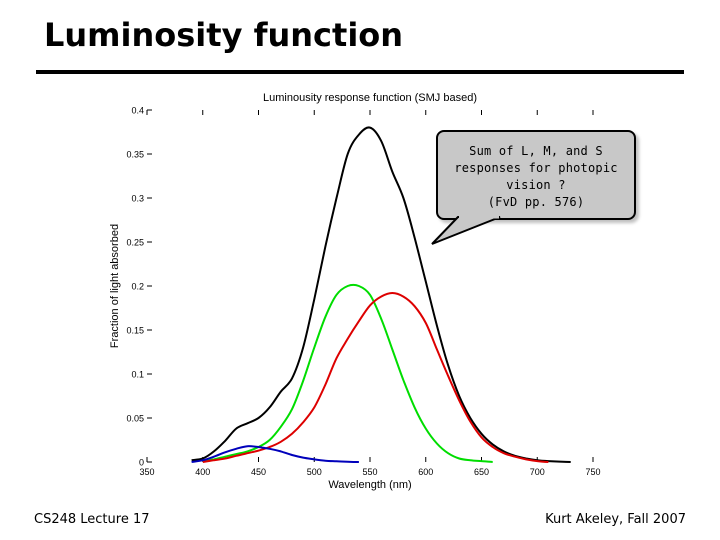 This screenshot has width=720, height=540. Describe the element at coordinates (92, 519) in the screenshot. I see `footer-course: CS248 Lecture 17` at that location.